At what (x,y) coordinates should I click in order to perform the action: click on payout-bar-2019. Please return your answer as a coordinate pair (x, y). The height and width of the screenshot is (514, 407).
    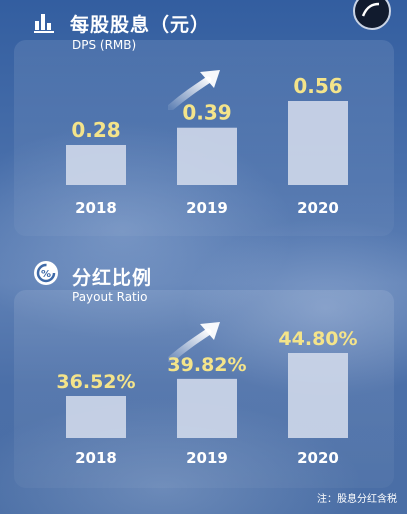
    Looking at the image, I should click on (207, 408).